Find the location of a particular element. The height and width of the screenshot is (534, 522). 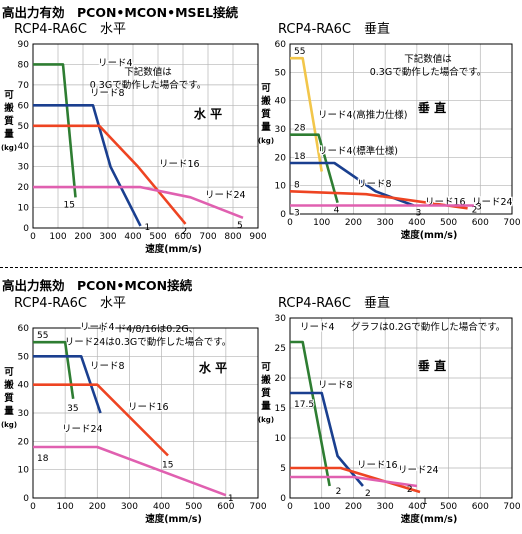

section-divider is located at coordinates (261, 267).